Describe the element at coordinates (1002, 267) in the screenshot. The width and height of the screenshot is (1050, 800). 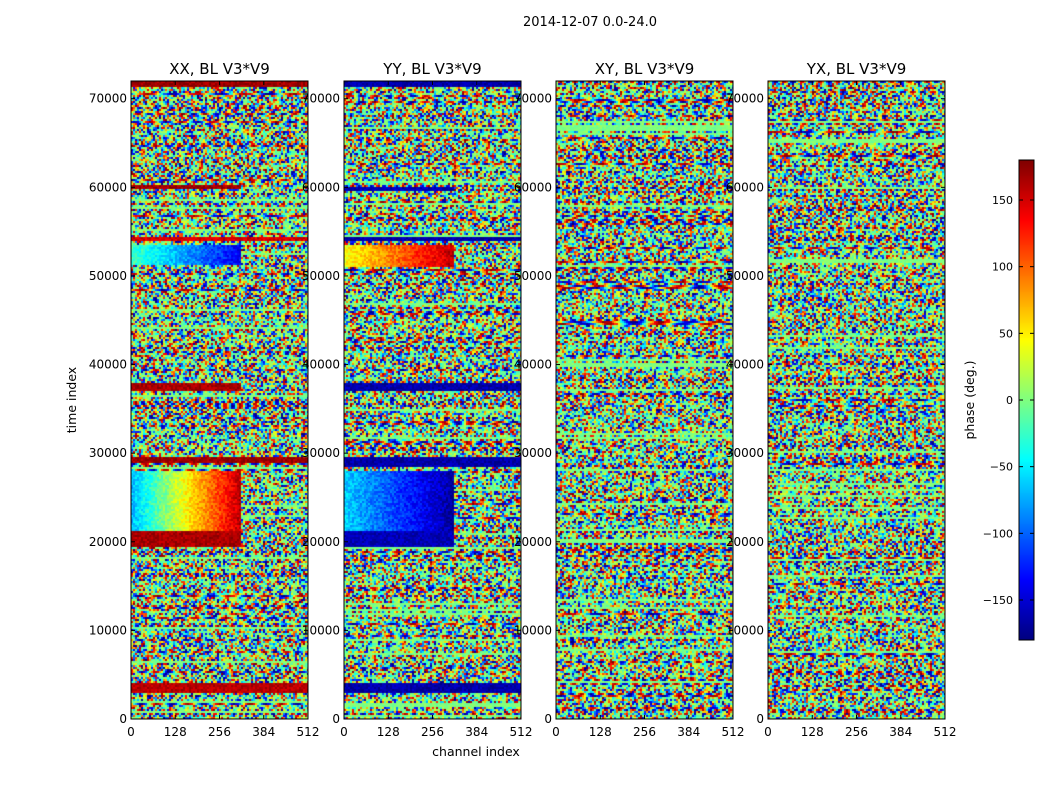
I see `colorbar-tick-label: 100` at that location.